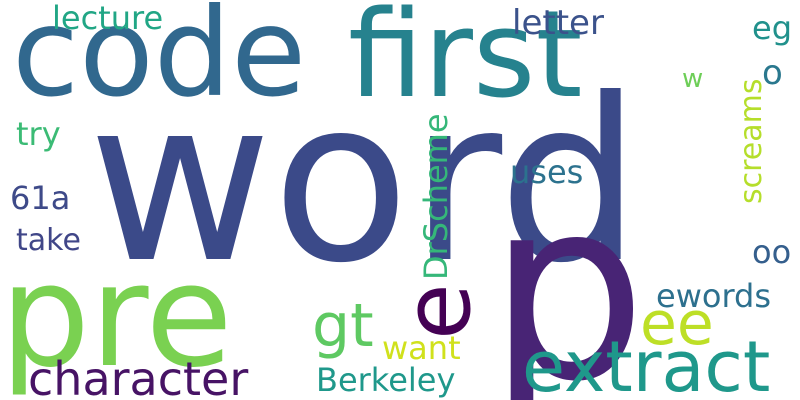 The height and width of the screenshot is (400, 800). Describe the element at coordinates (751, 141) in the screenshot. I see `word-screams-vertical: screams` at that location.